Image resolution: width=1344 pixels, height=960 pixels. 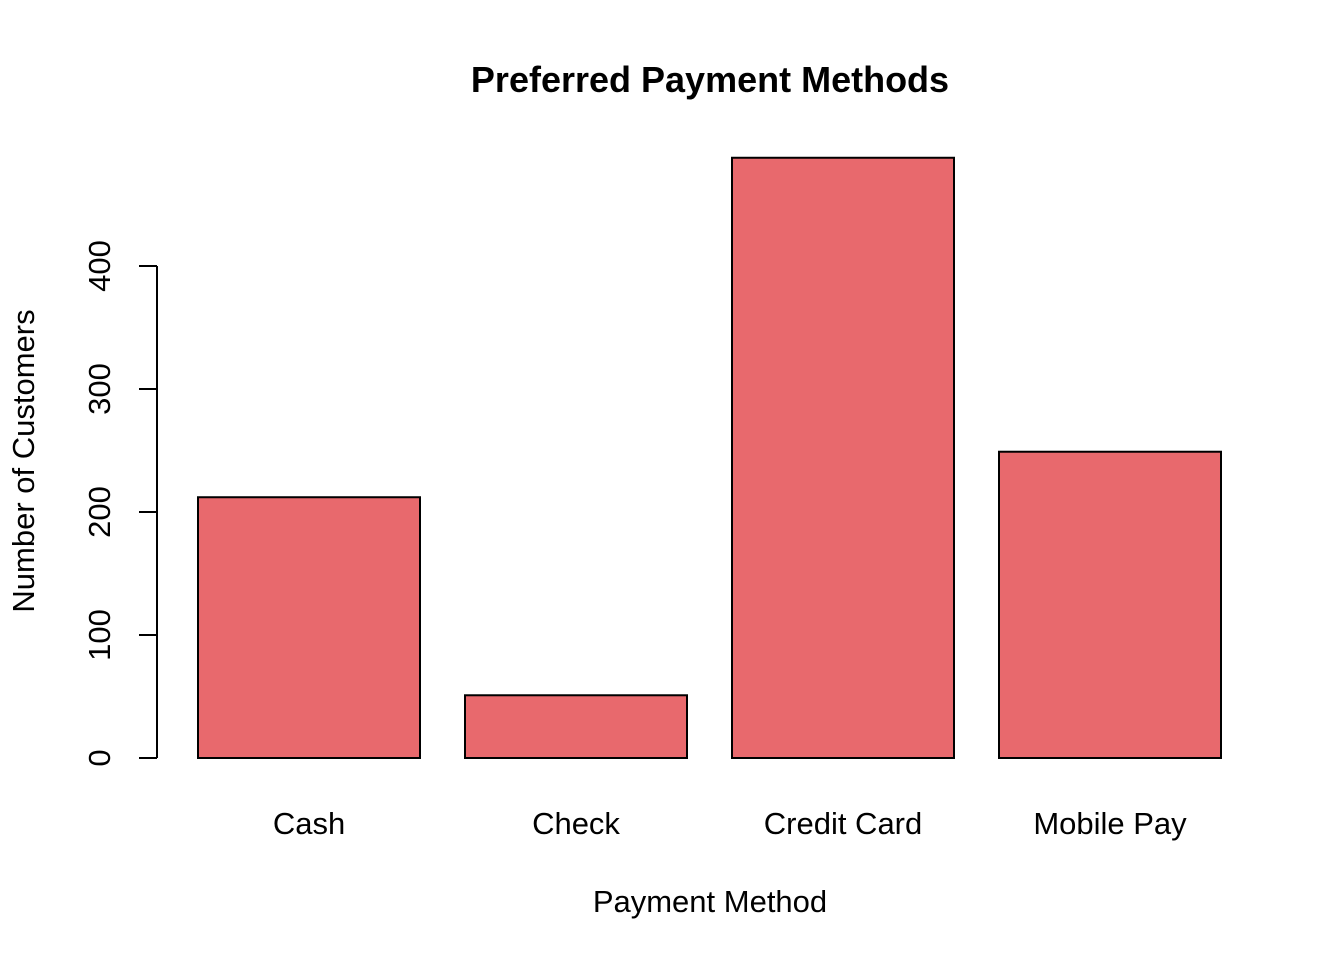 I want to click on bar-mobile-pay, so click(x=1110, y=604).